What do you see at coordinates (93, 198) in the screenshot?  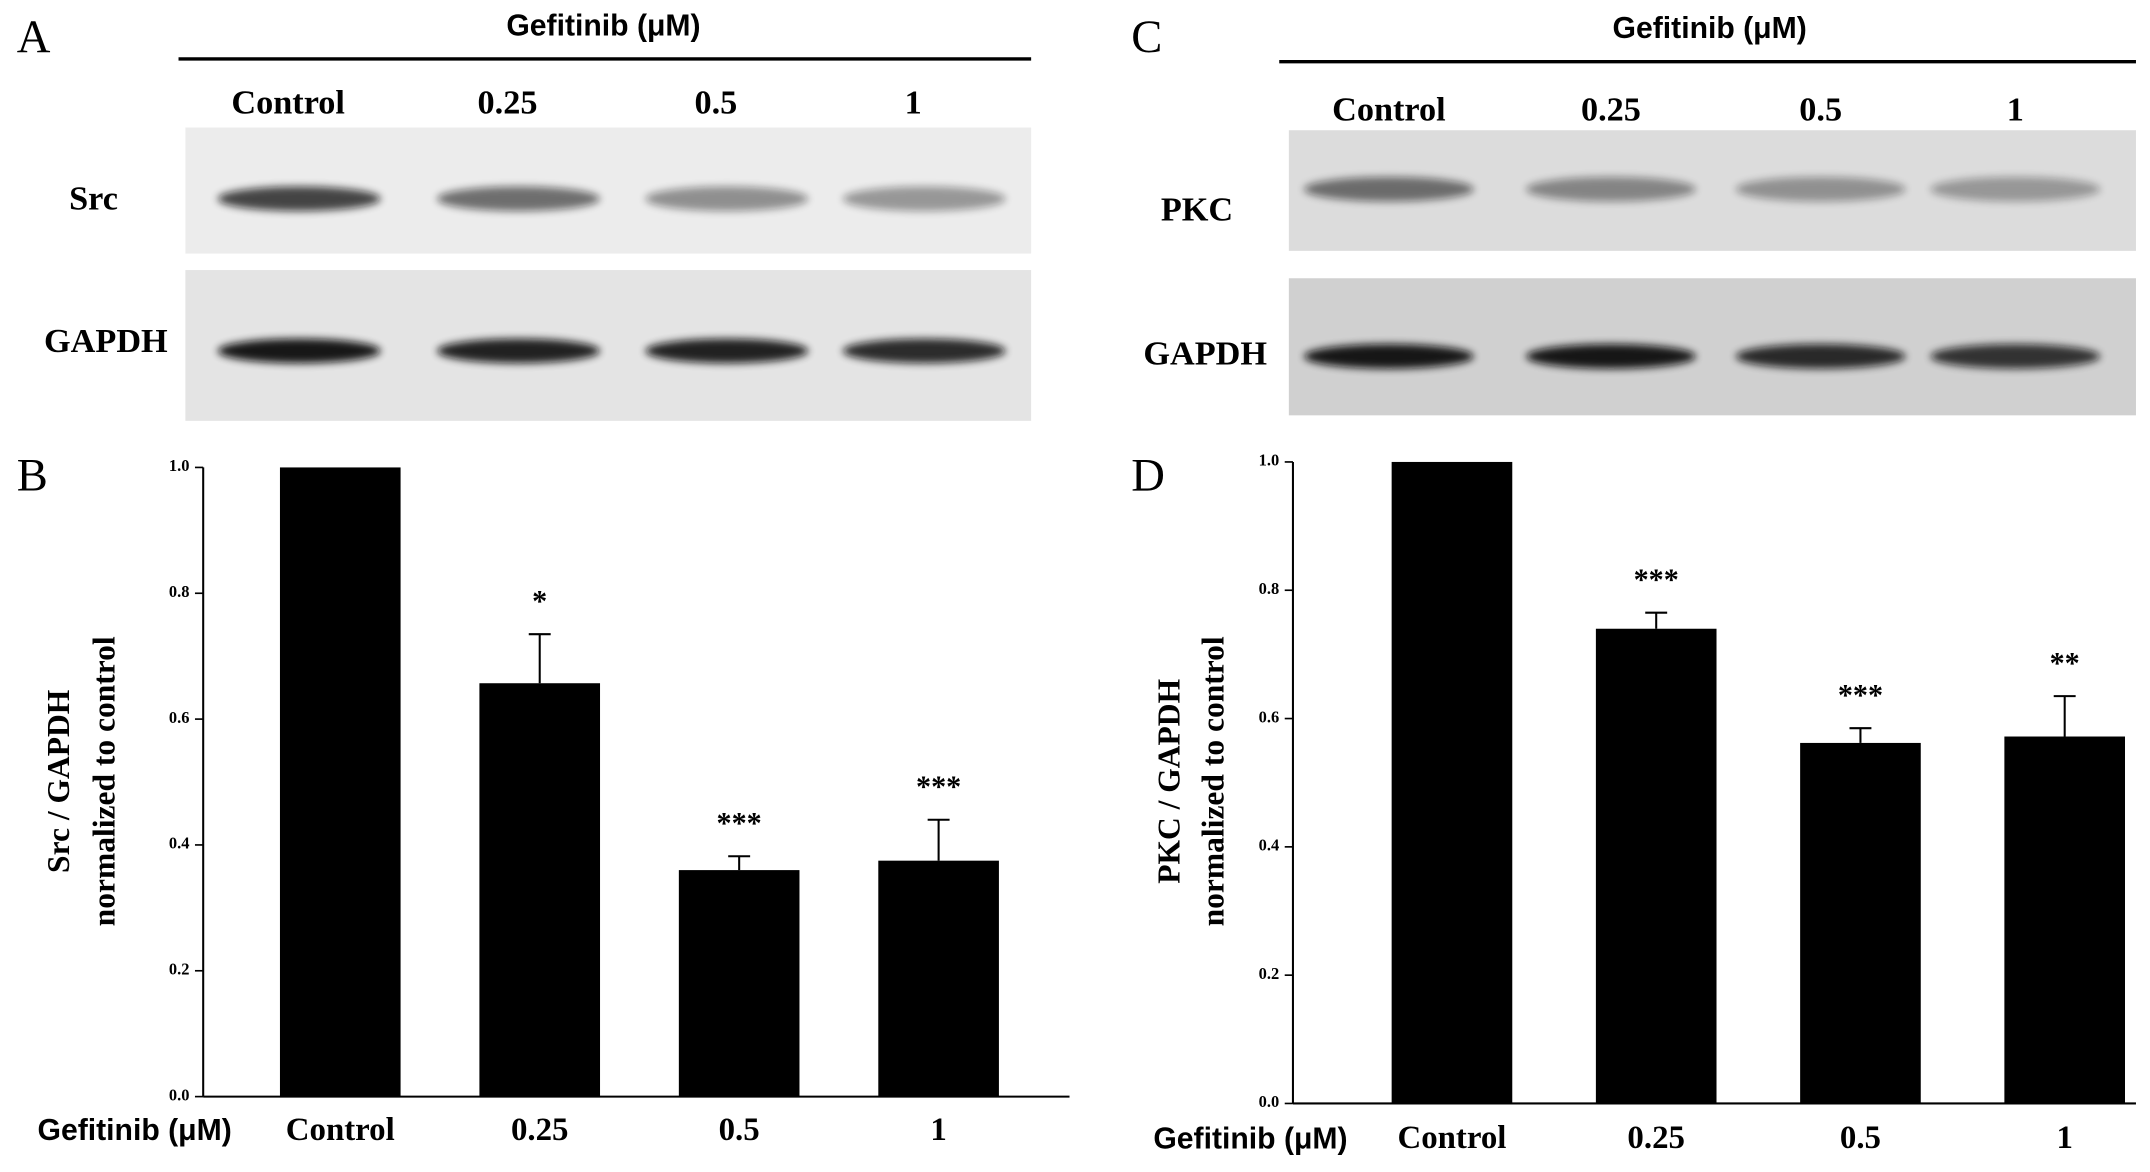 I see `row-label: Src` at bounding box center [93, 198].